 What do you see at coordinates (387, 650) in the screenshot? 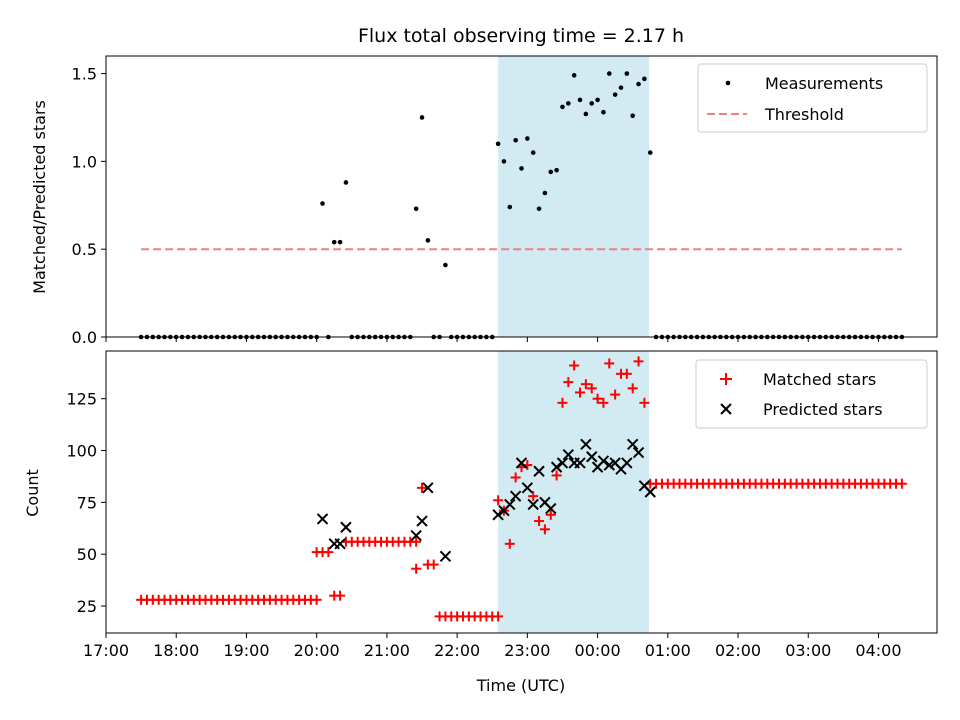
I see `x-tick-label: 21:00` at bounding box center [387, 650].